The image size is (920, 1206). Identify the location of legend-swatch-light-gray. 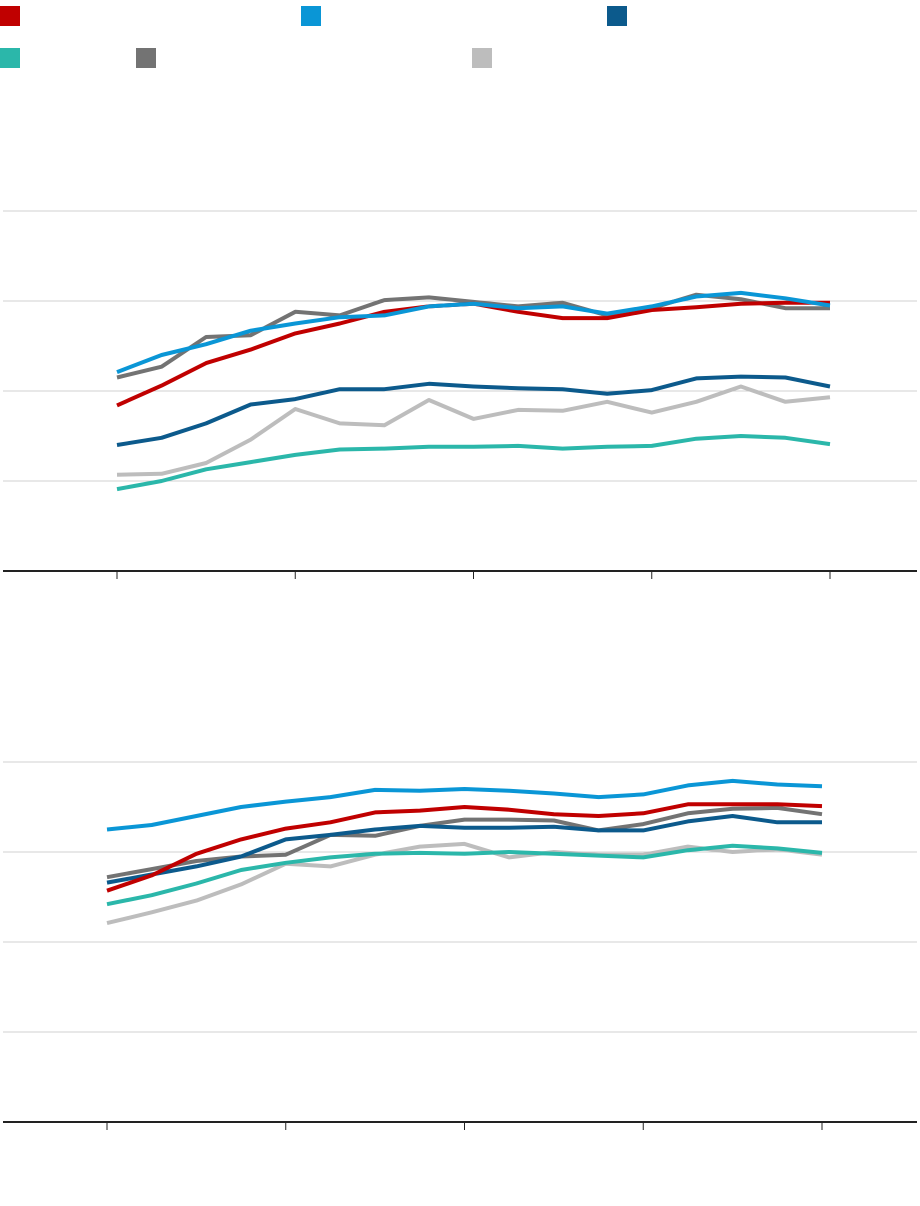
(482, 58).